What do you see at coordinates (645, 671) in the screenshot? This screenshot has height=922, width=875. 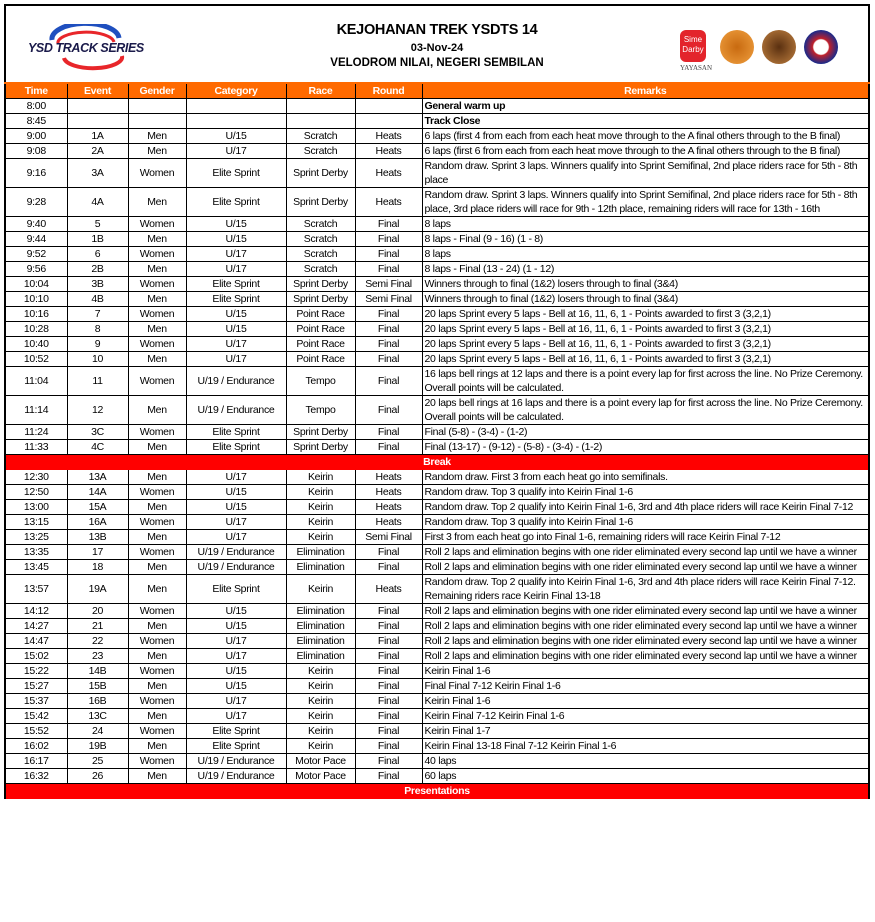 I see `cell-remarks: Keirin Final 1-6` at bounding box center [645, 671].